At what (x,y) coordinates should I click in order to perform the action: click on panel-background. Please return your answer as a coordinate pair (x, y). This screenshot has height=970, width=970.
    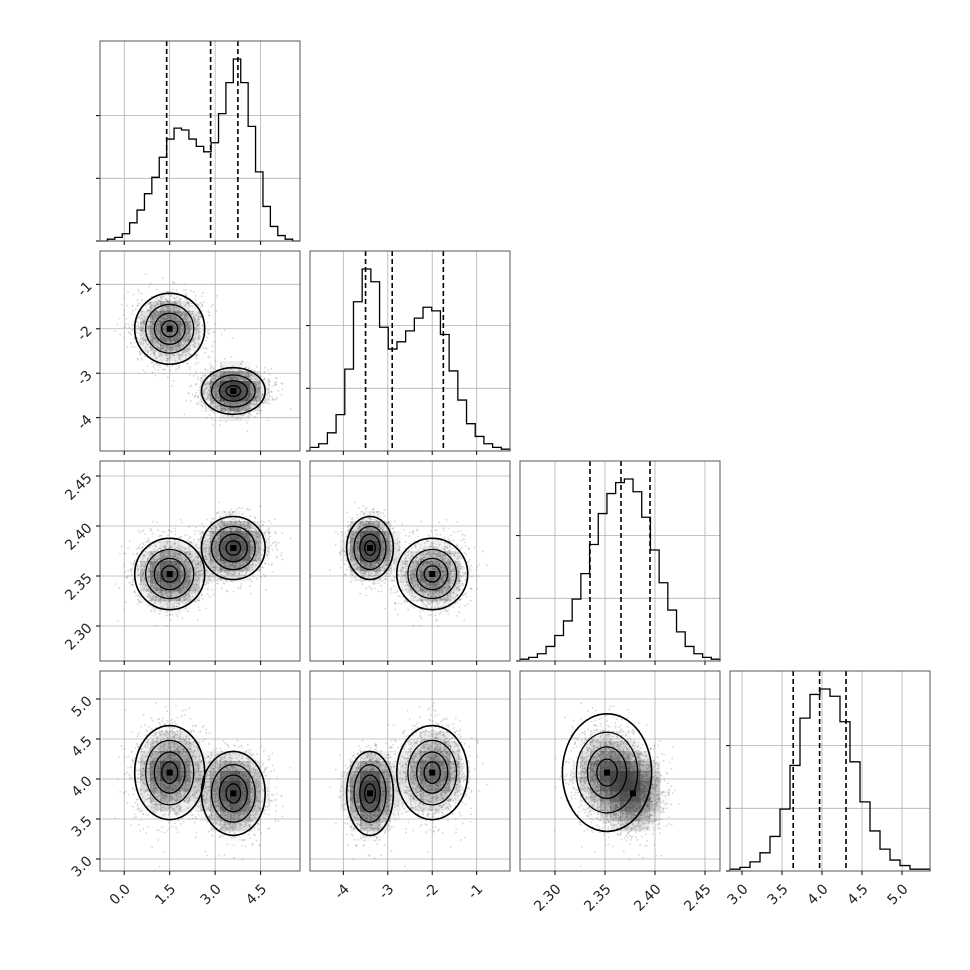
    Looking at the image, I should click on (200, 141).